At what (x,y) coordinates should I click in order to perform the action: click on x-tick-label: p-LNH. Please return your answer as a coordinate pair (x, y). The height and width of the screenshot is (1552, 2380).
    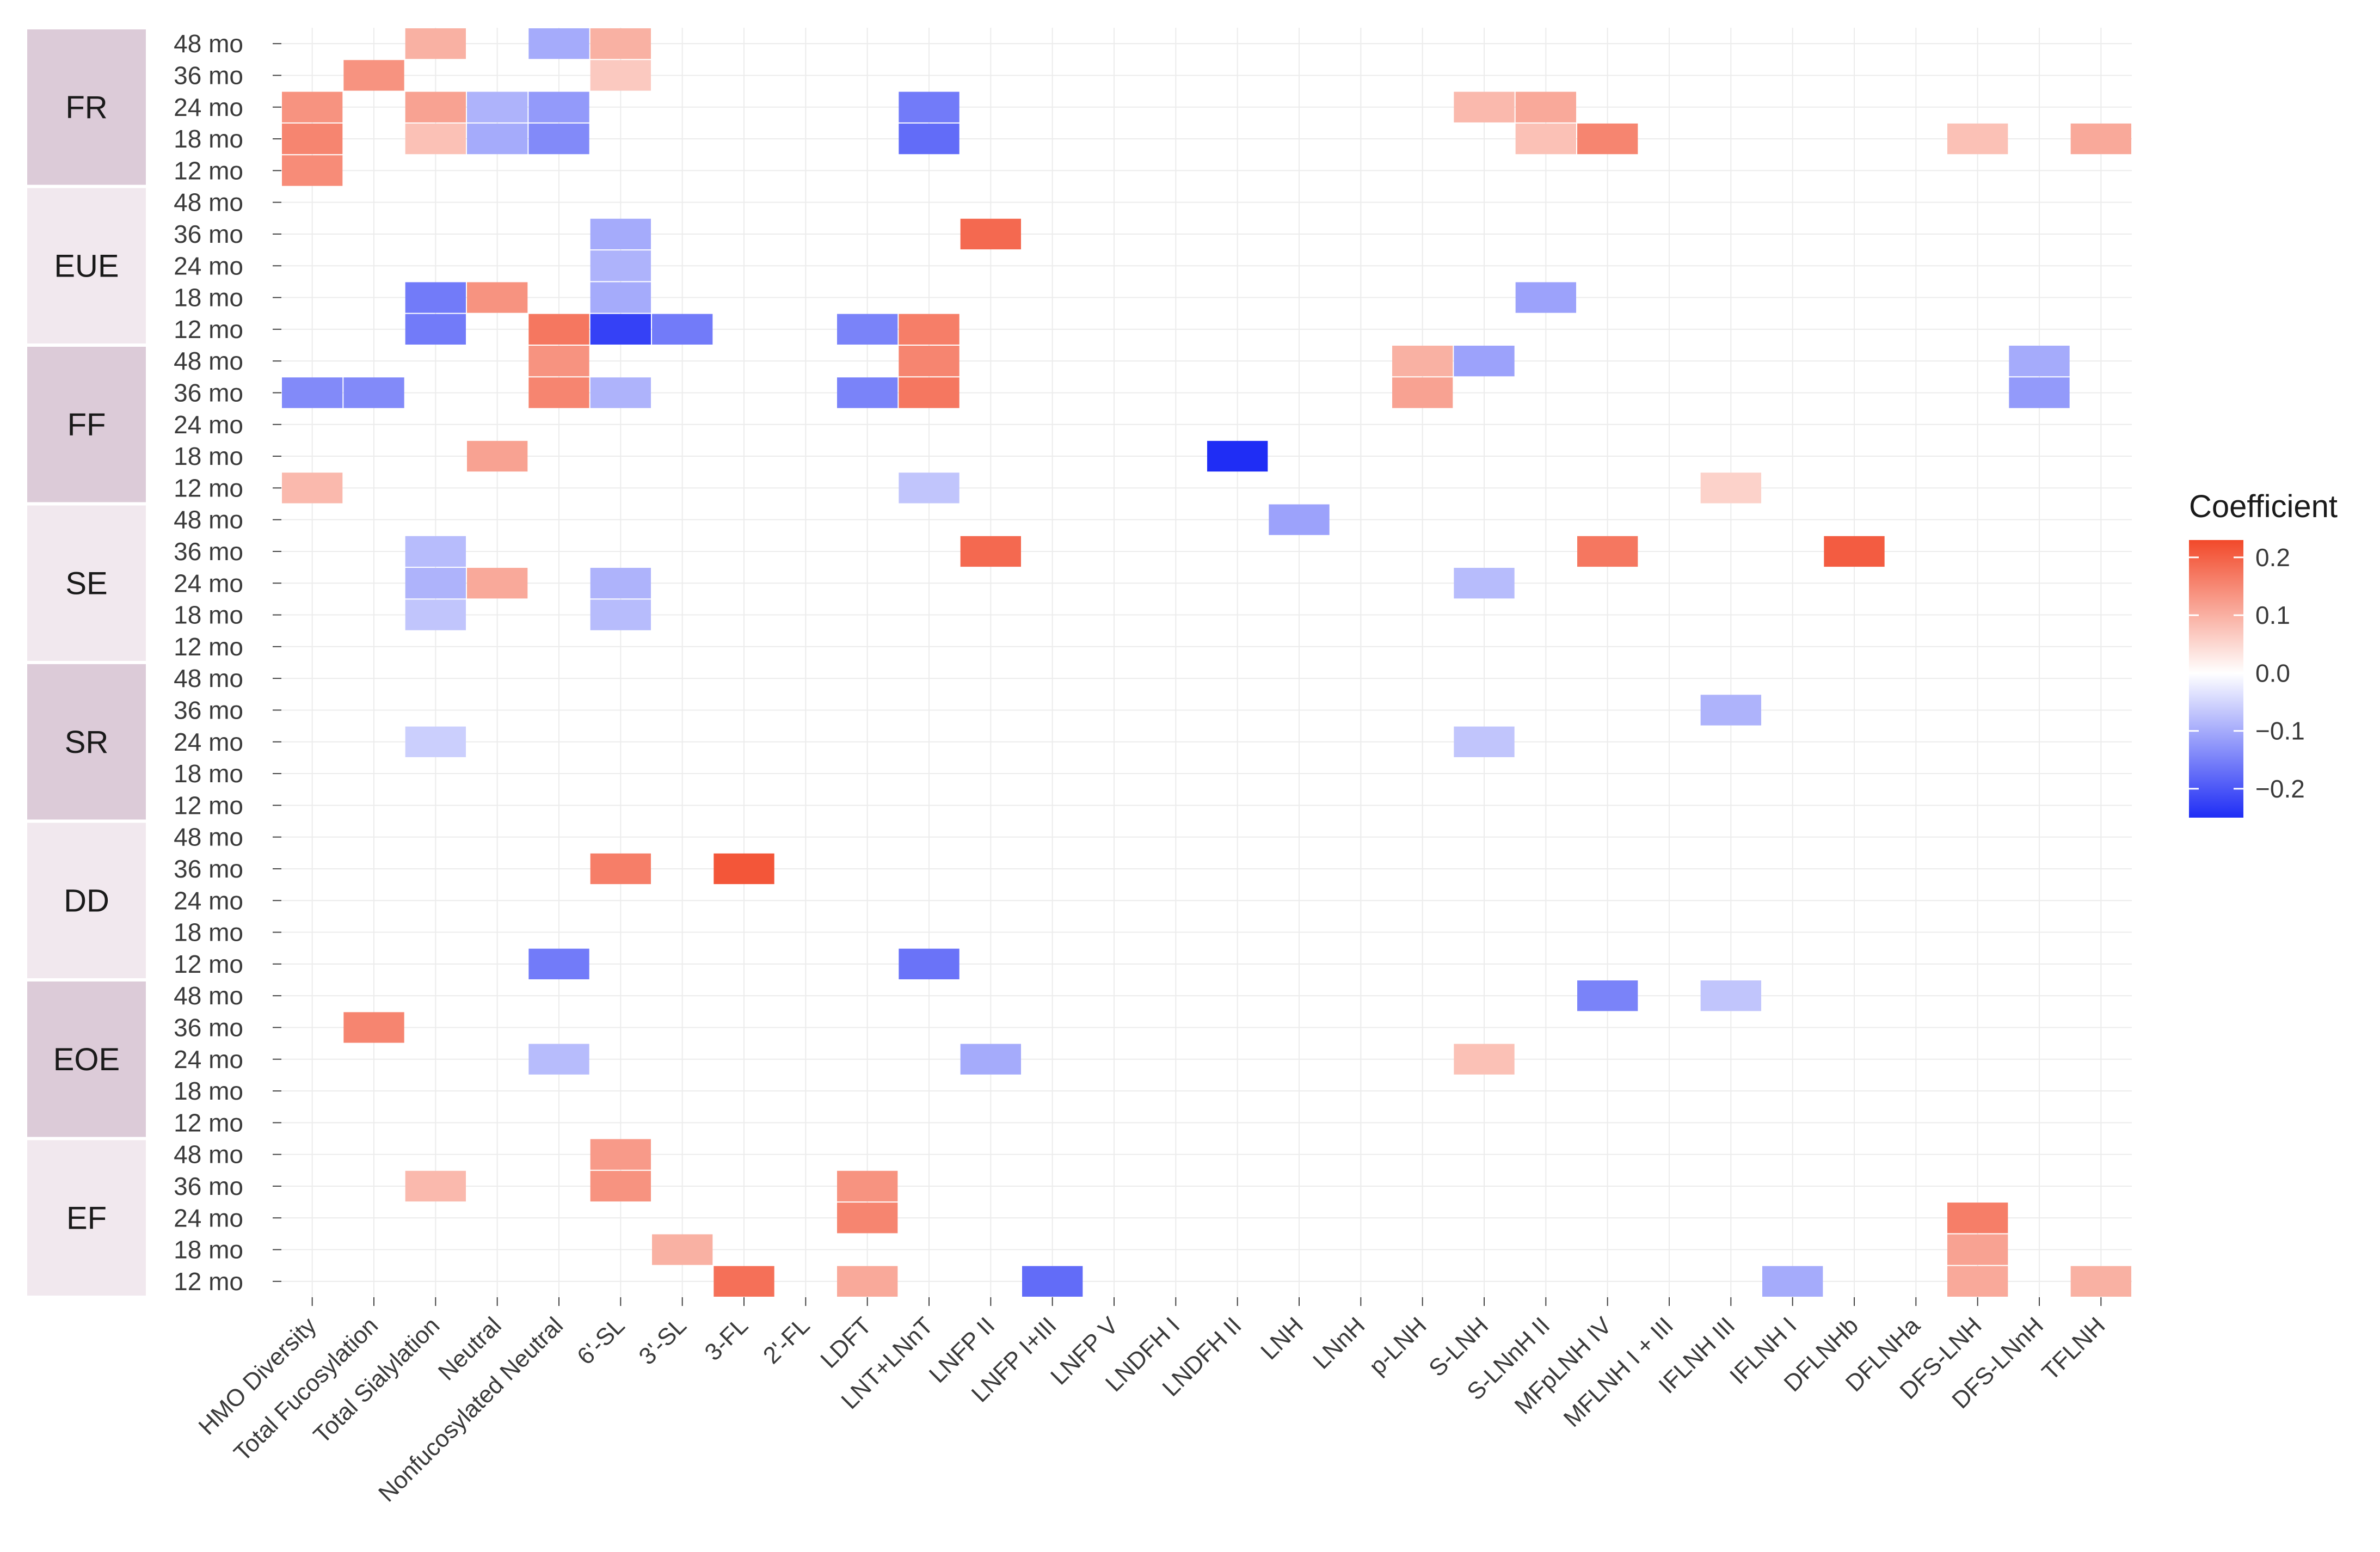
    Looking at the image, I should click on (1398, 1346).